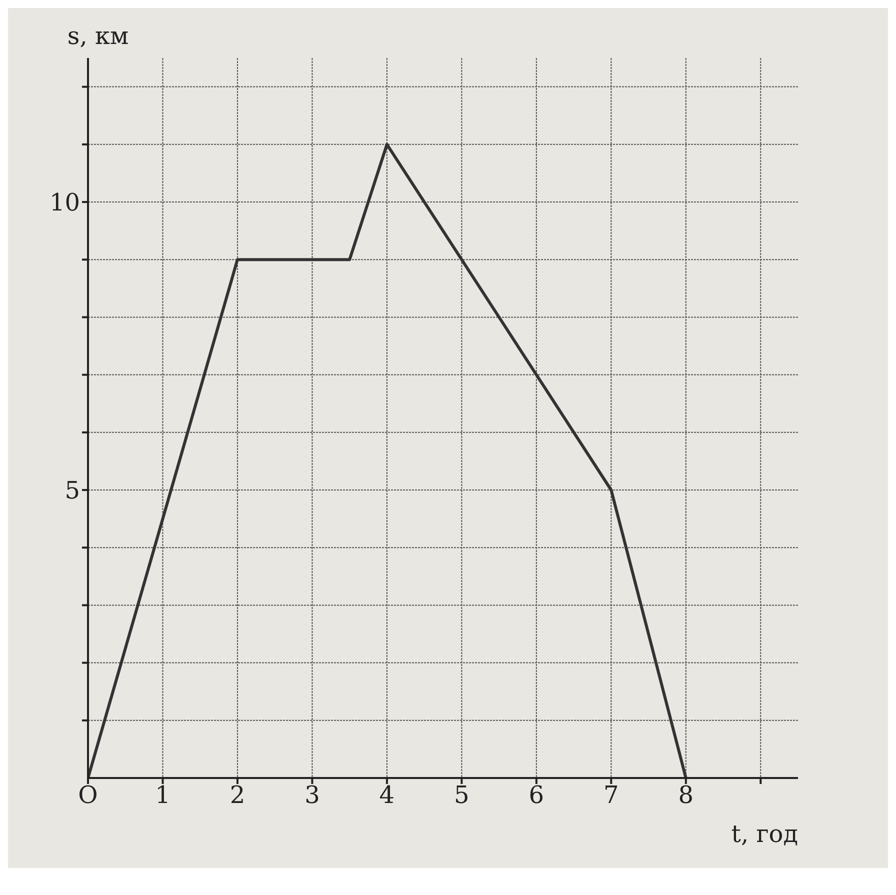 This screenshot has height=895, width=896. Describe the element at coordinates (387, 795) in the screenshot. I see `x-tick-label: 4` at that location.